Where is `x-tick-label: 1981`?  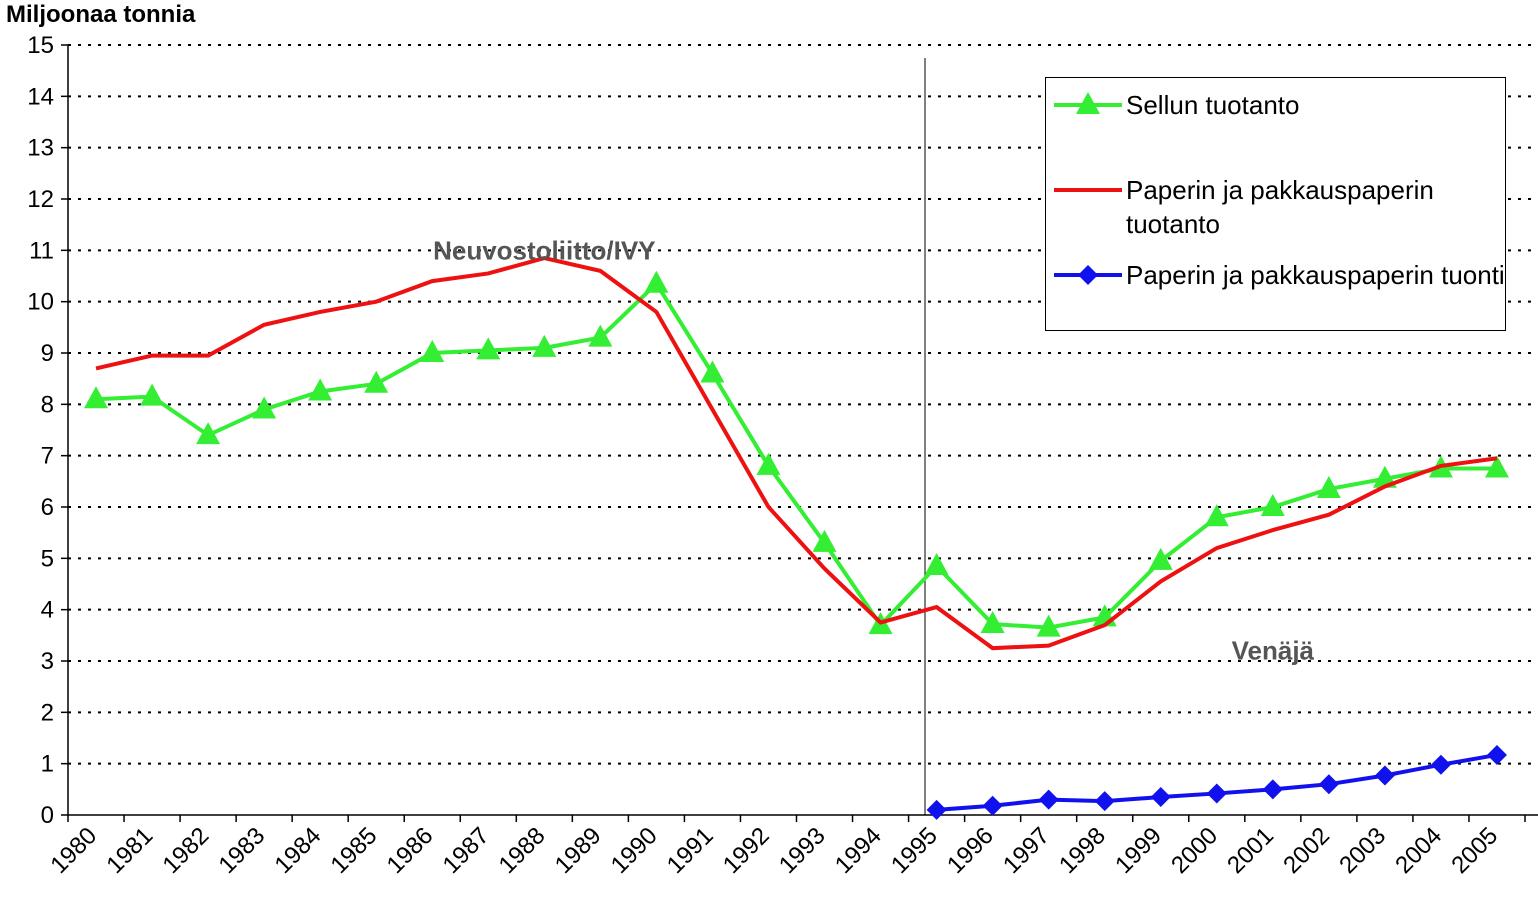
x-tick-label: 1981 is located at coordinates (129, 850).